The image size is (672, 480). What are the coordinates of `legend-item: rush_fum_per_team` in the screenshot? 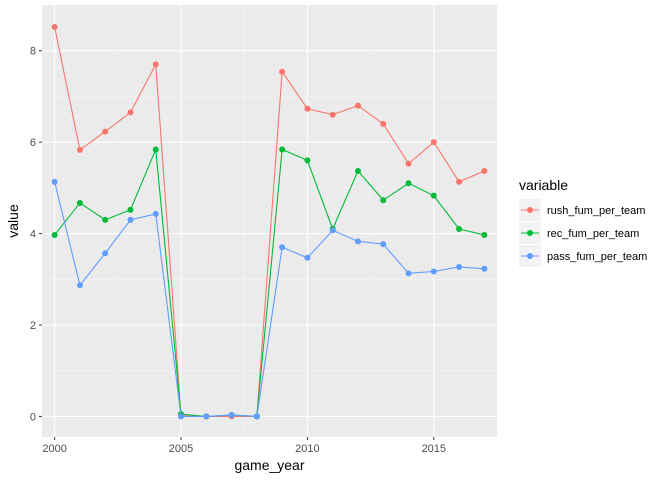 It's located at (582, 210).